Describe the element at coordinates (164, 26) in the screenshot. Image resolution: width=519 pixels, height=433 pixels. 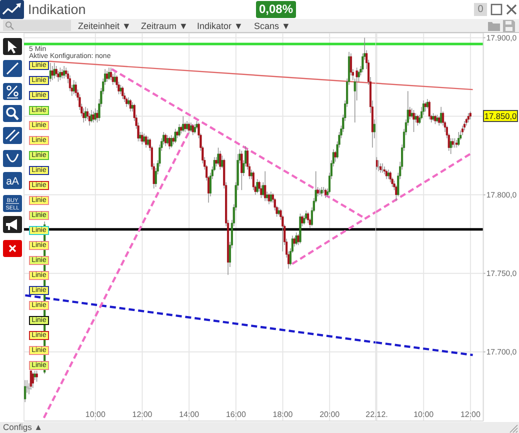
I see `text: Zeitraum ▼` at that location.